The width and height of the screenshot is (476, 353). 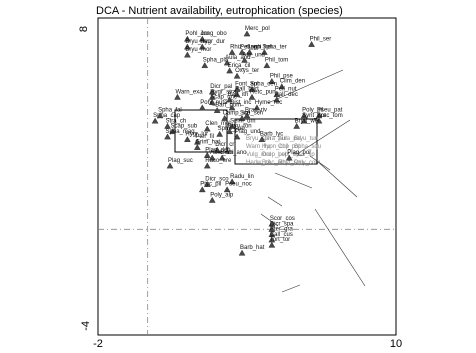 I want to click on point-label: Spha_mag, so click(x=180, y=132).